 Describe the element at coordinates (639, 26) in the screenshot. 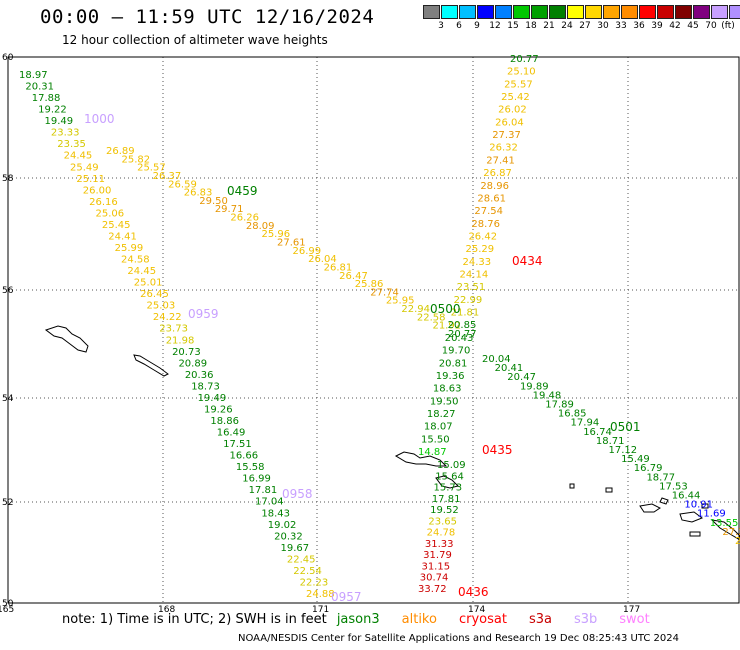

I see `legend-tick: 36` at that location.